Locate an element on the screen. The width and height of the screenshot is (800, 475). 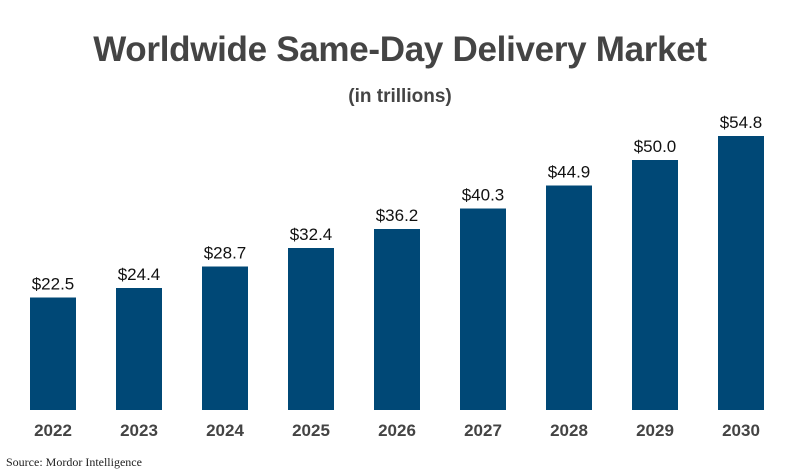
bar-2026 is located at coordinates (397, 319).